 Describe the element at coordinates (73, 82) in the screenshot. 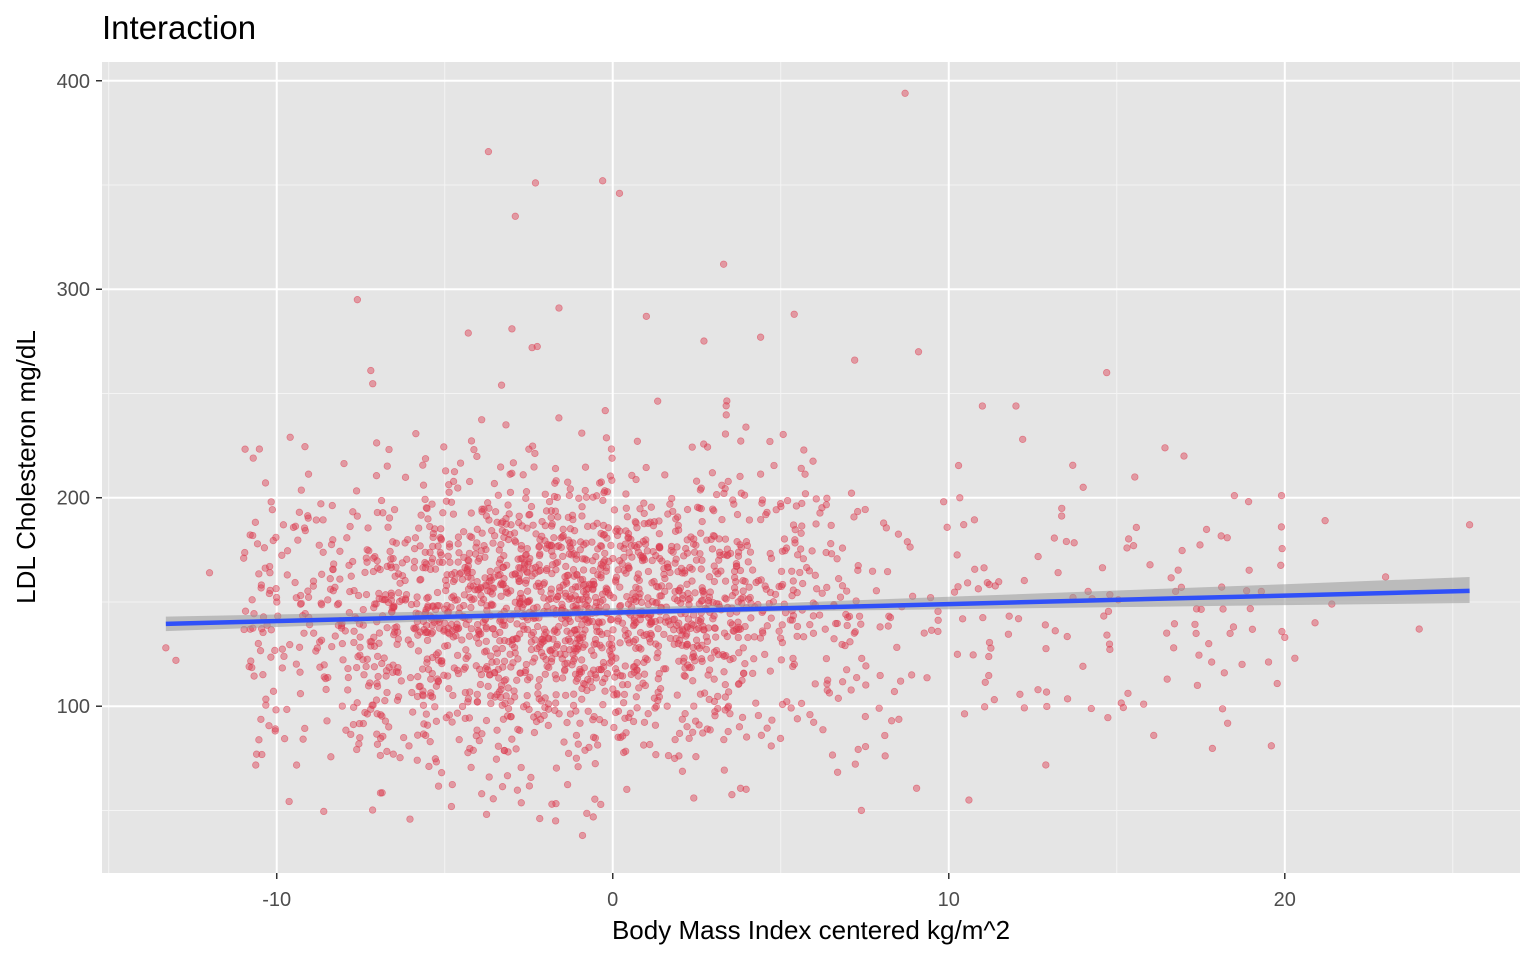

I see `y-tick-label: 400` at that location.